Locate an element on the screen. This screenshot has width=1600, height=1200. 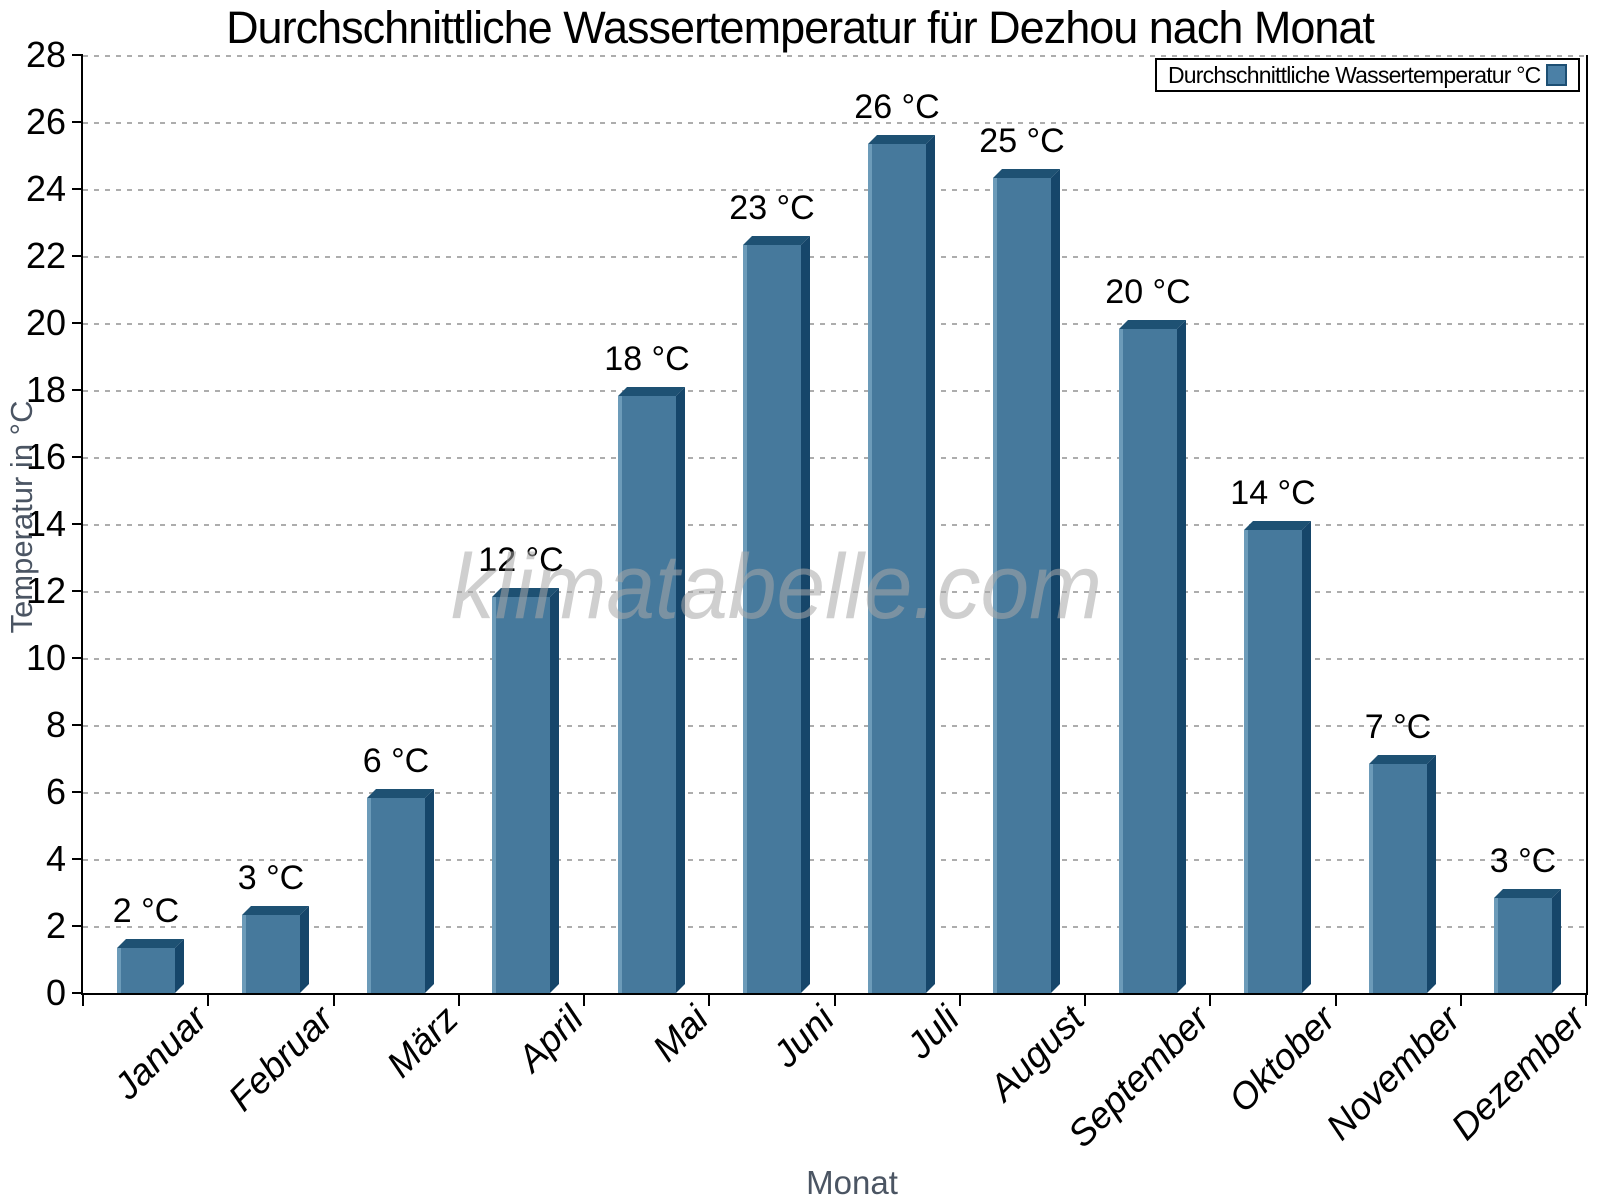
y-tick-label-14: 14 is located at coordinates (45, 523).